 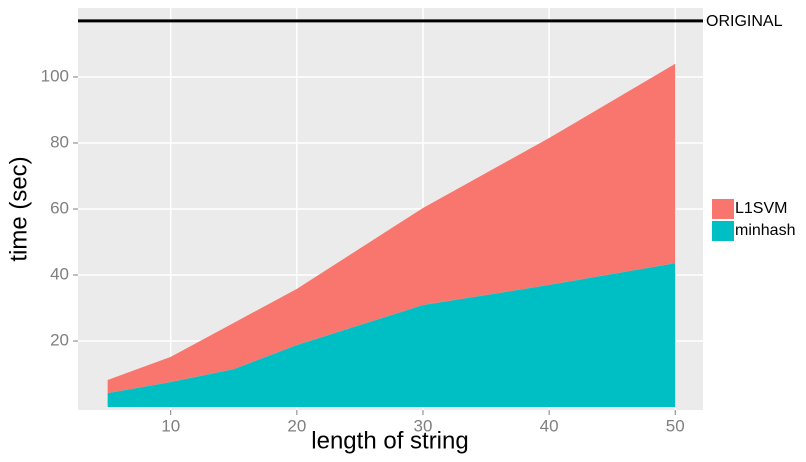 I want to click on legend-label: minhash, so click(x=765, y=230).